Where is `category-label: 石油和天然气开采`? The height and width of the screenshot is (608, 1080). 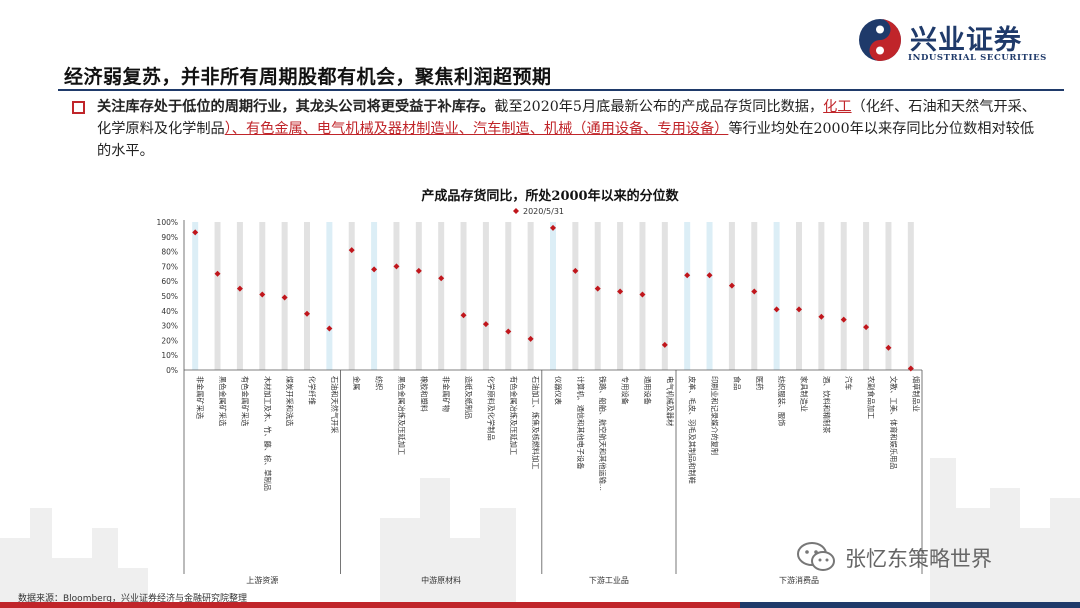
category-label: 石油和天然气开采 is located at coordinates (334, 405).